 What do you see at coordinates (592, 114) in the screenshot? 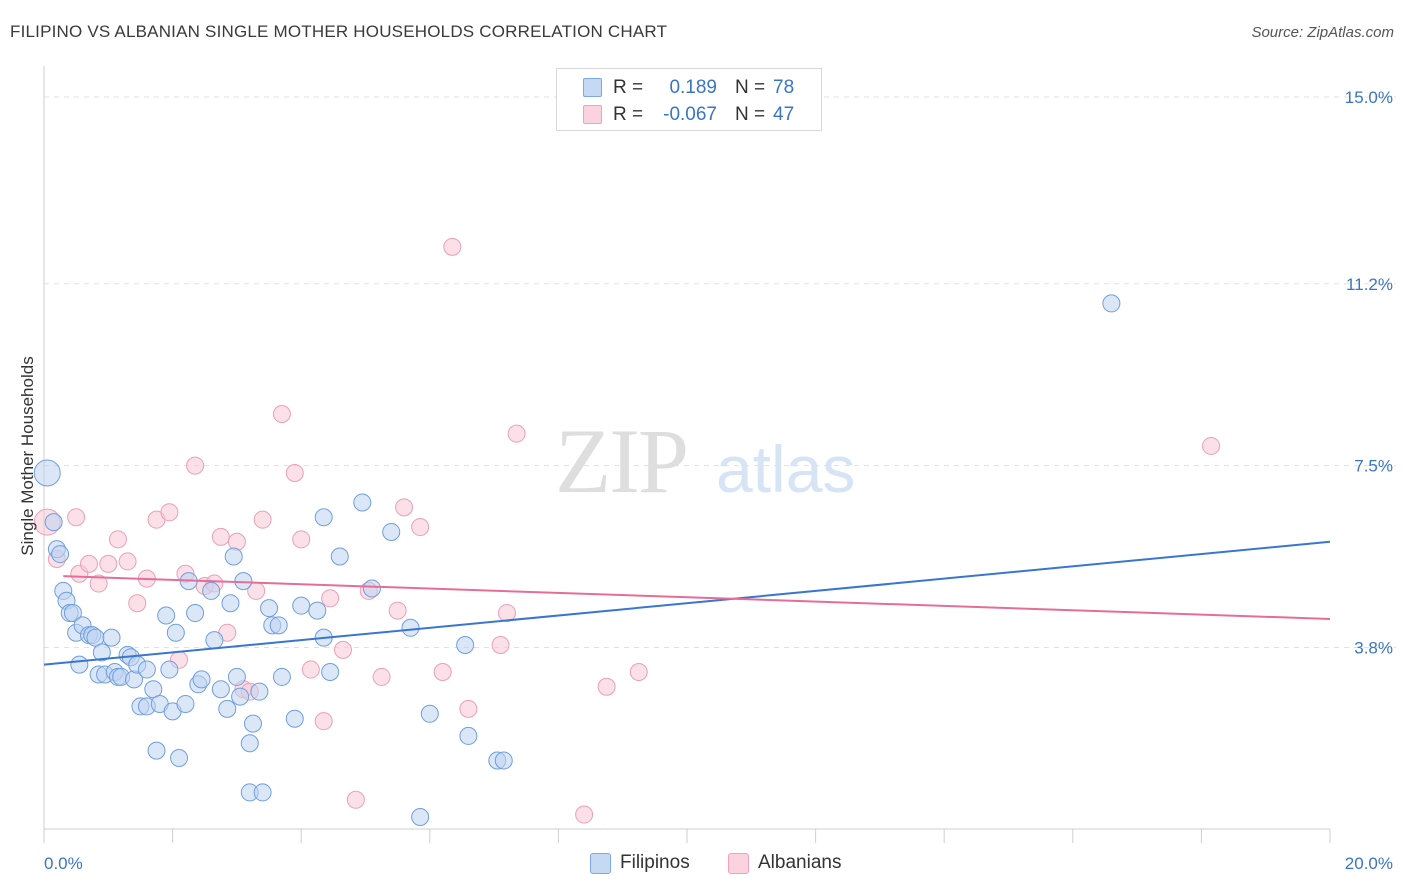
I see `stats-swatch-albanians` at bounding box center [592, 114].